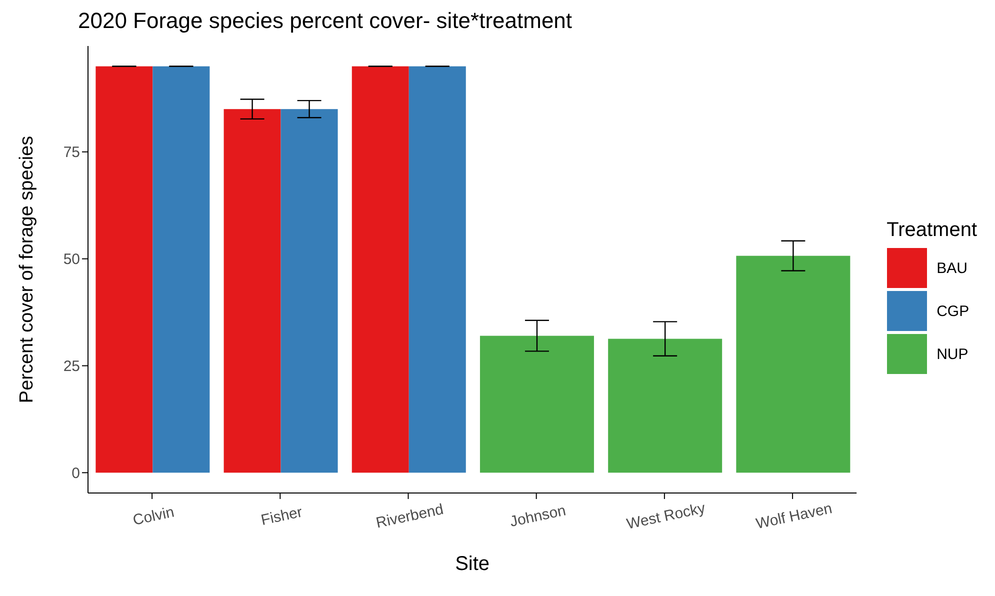  What do you see at coordinates (27, 270) in the screenshot?
I see `y-axis-title: Percent cover of forage species` at bounding box center [27, 270].